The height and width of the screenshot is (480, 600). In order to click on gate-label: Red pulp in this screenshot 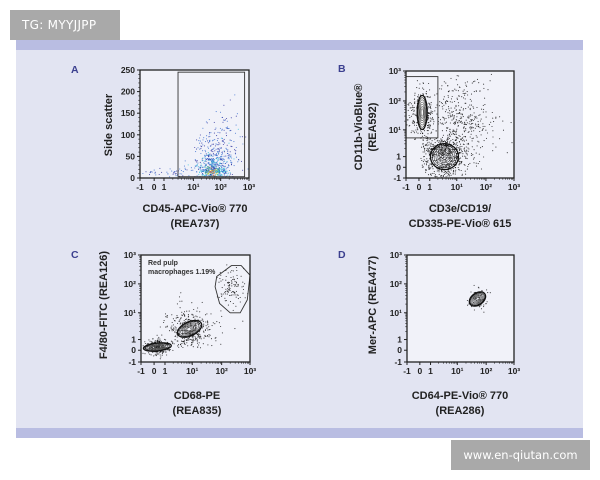, I will do `click(163, 263)`.